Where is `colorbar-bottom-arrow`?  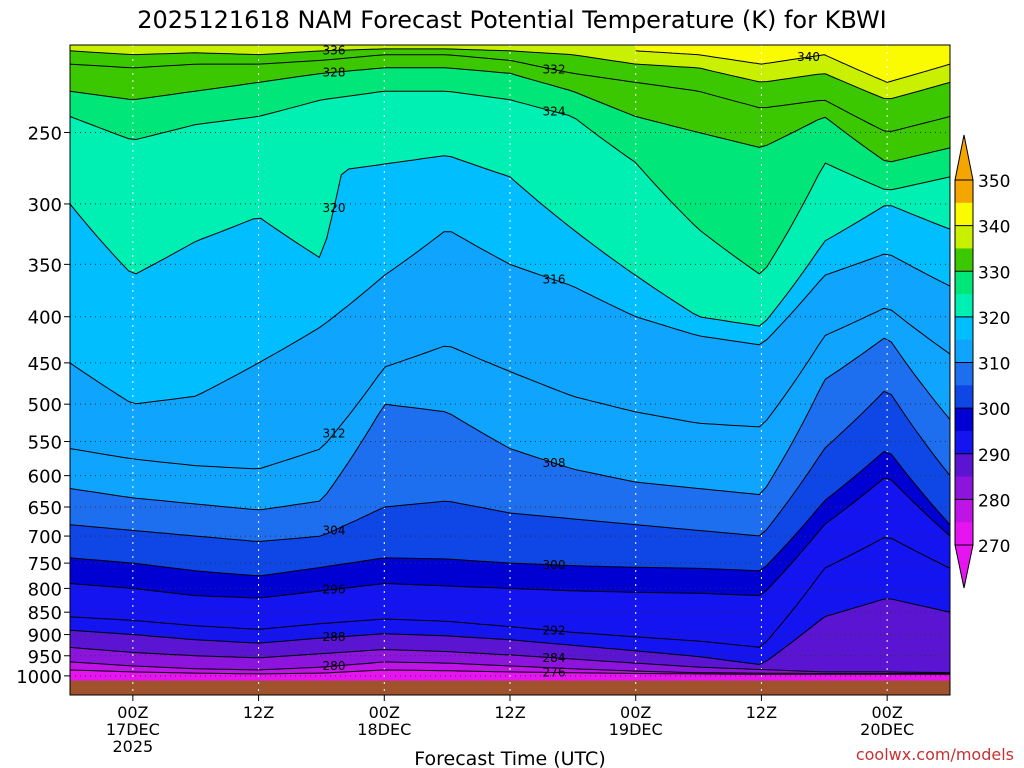 colorbar-bottom-arrow is located at coordinates (964, 566).